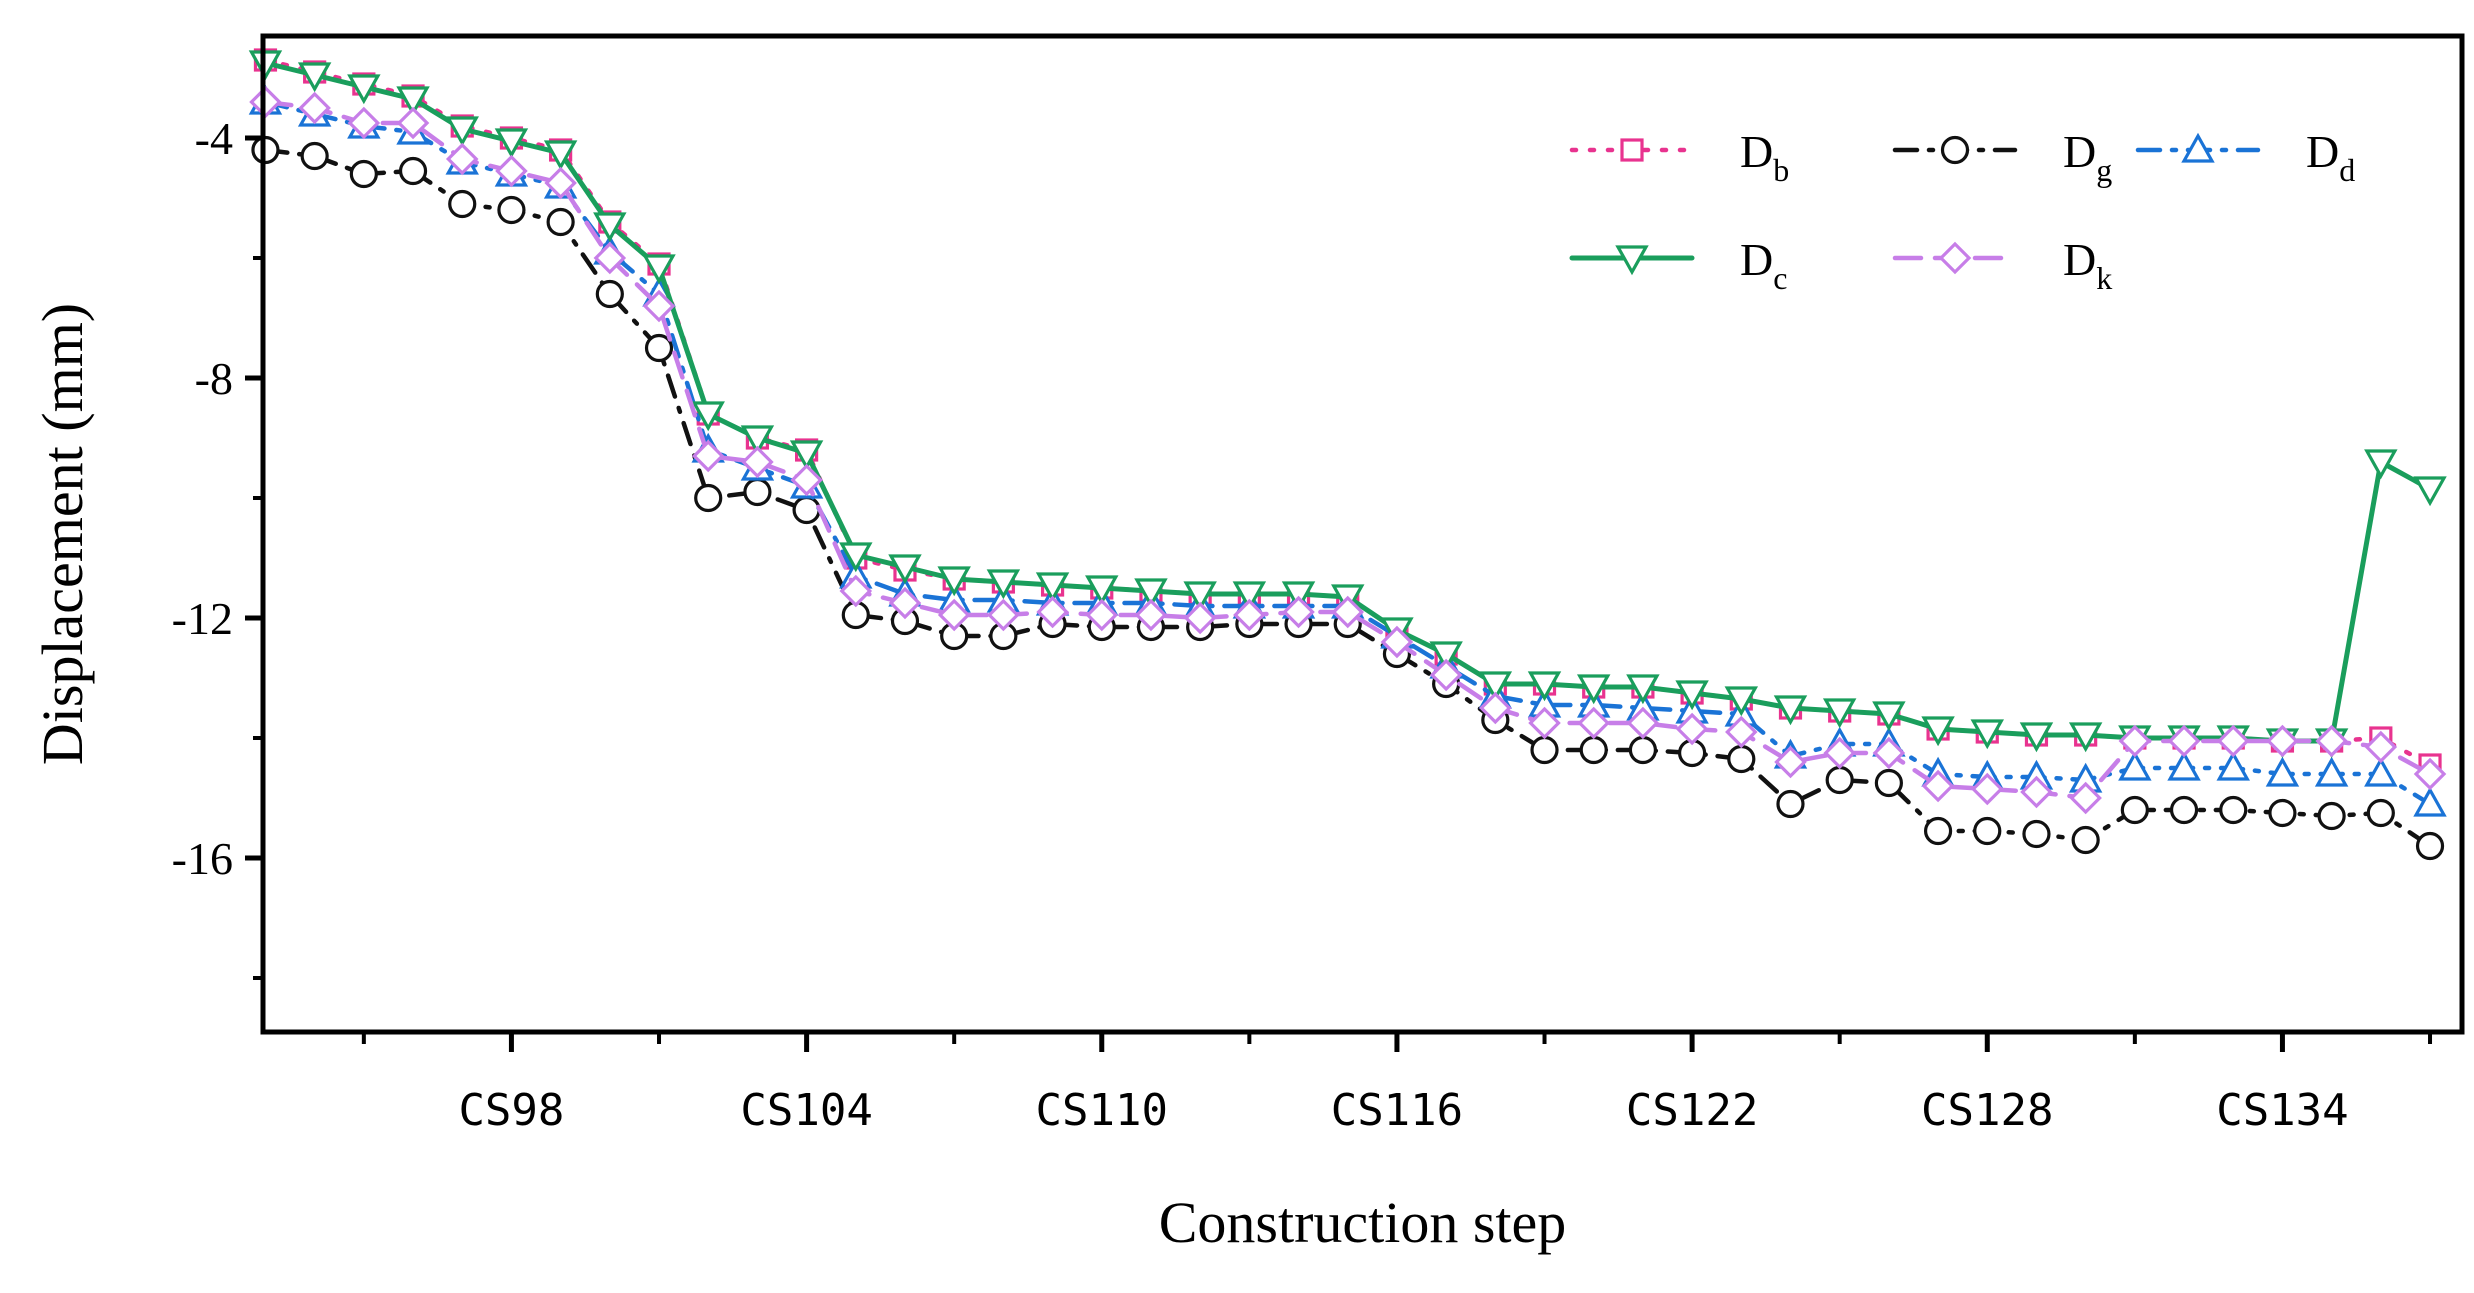 The height and width of the screenshot is (1293, 2474). What do you see at coordinates (2087, 265) in the screenshot?
I see `legend-label: Dk` at bounding box center [2087, 265].